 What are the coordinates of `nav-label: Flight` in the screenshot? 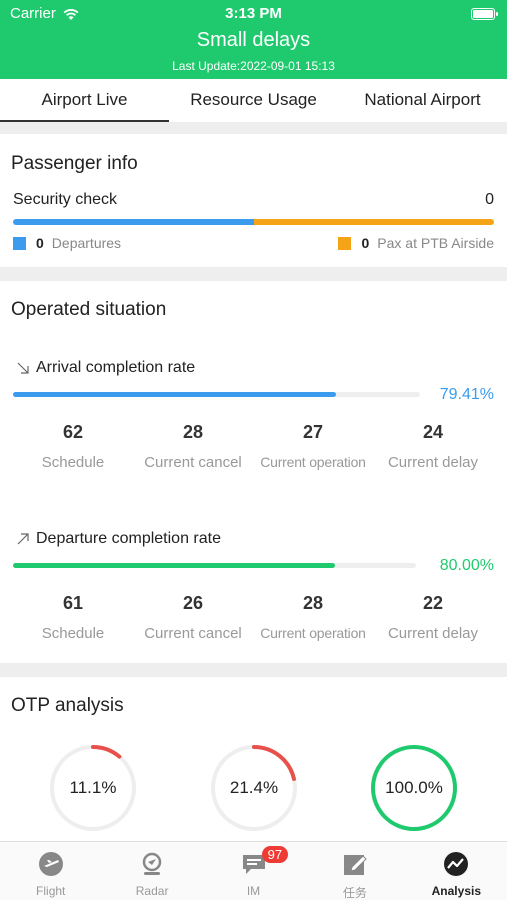 It's located at (51, 891).